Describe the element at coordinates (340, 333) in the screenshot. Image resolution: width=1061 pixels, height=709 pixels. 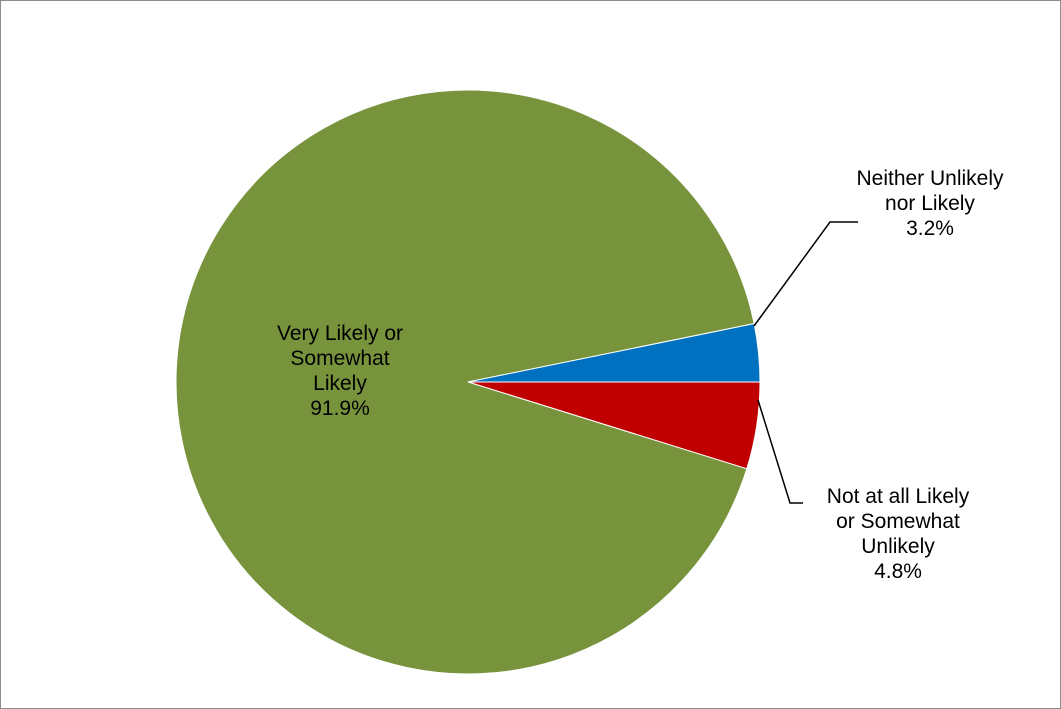
I see `data-label-line: Very Likely or` at that location.